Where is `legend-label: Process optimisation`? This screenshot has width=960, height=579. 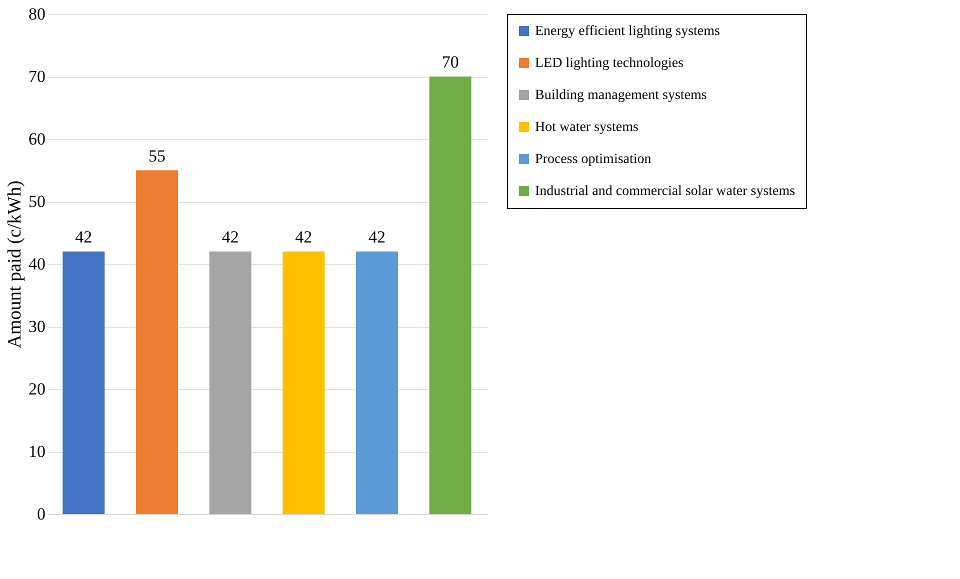 legend-label: Process optimisation is located at coordinates (593, 159).